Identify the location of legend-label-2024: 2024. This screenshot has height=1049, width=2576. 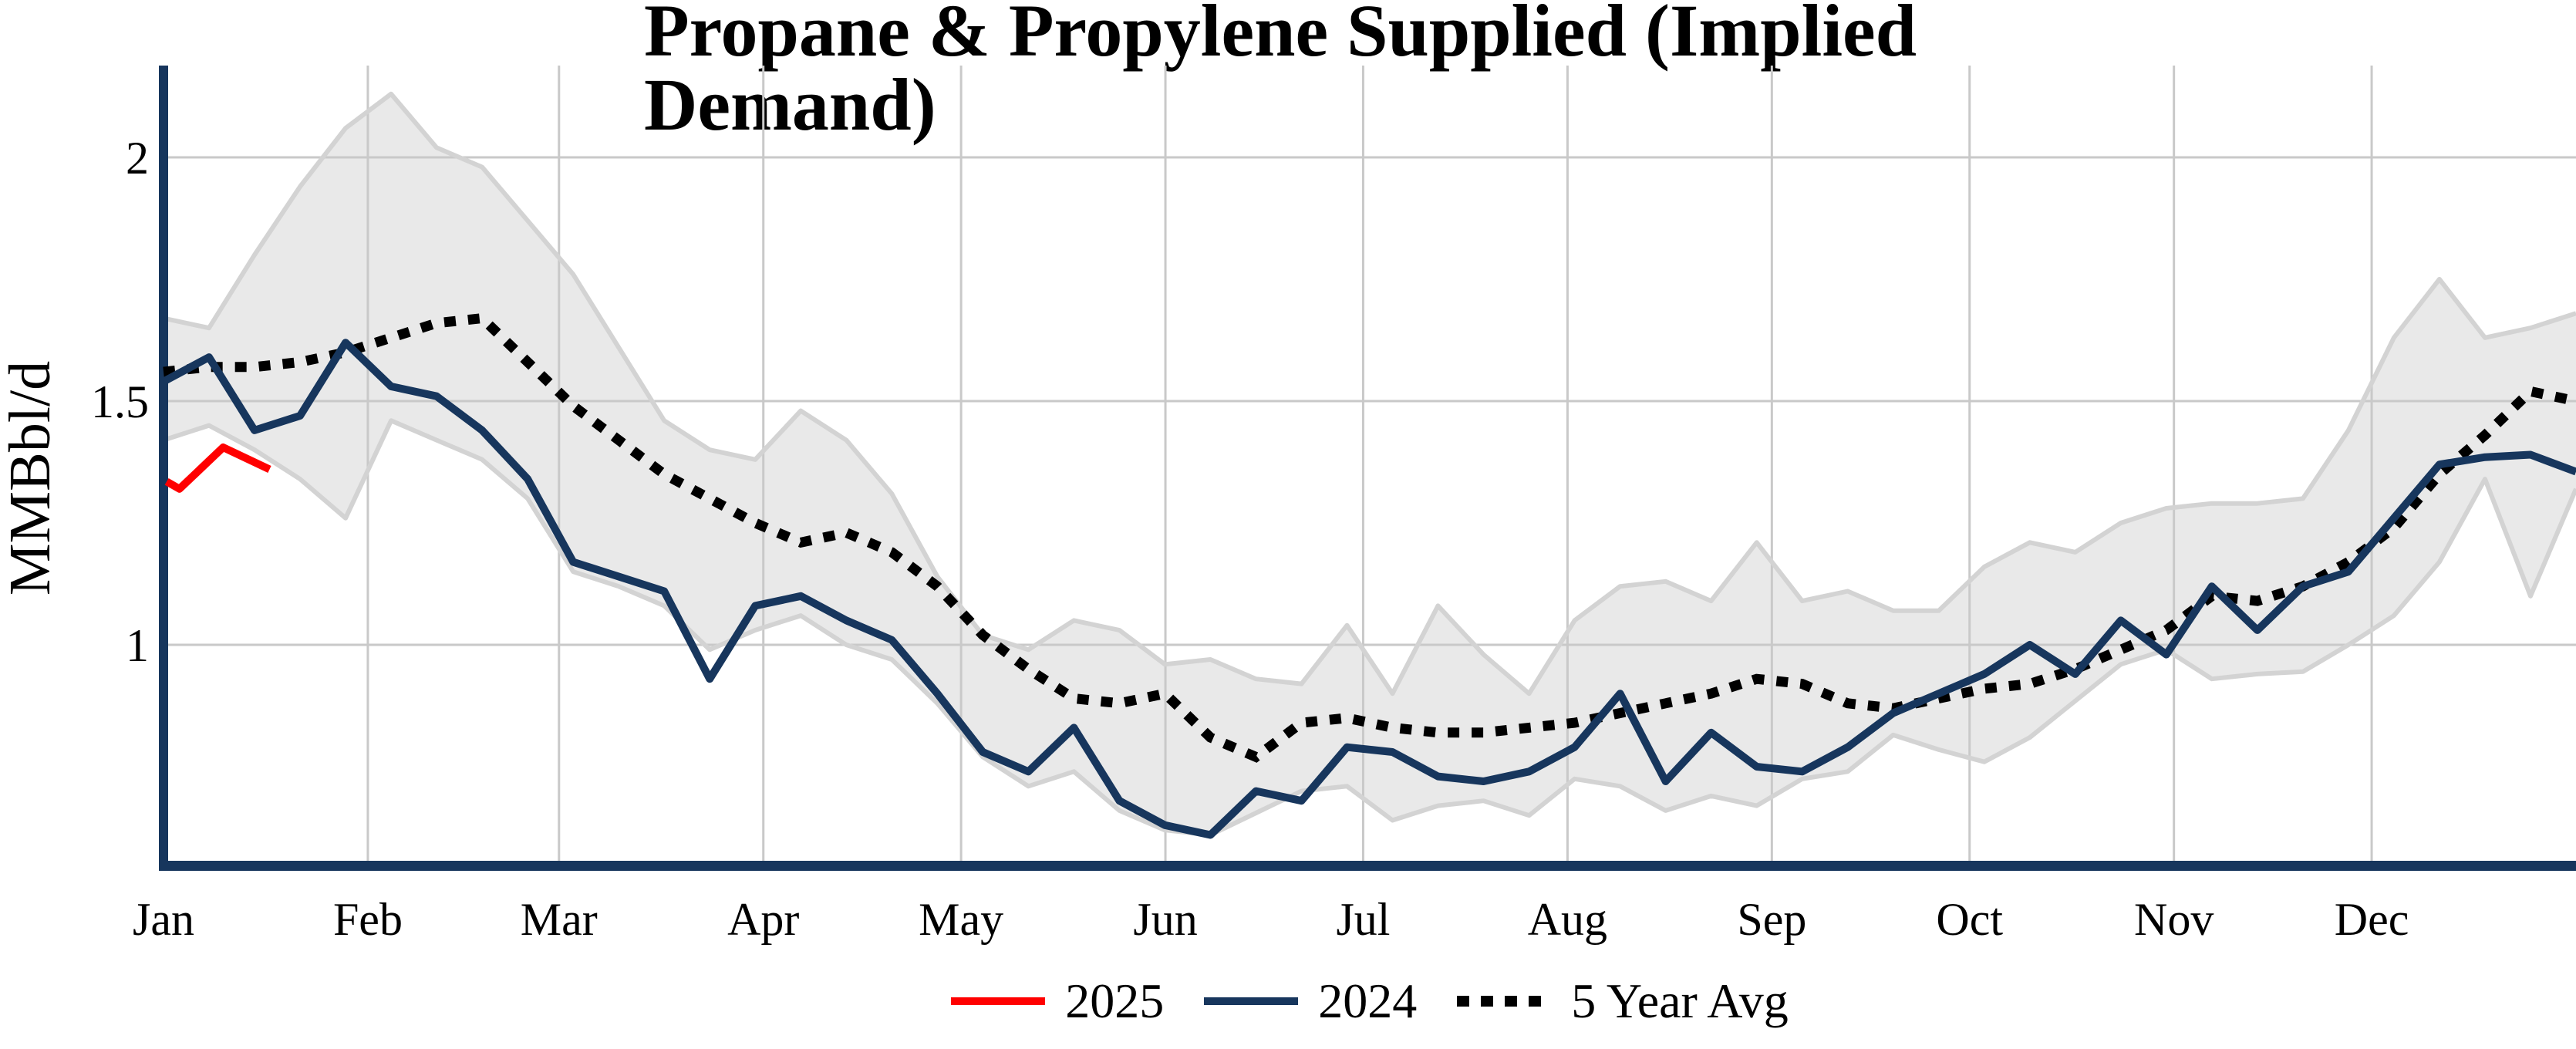
(1368, 1000).